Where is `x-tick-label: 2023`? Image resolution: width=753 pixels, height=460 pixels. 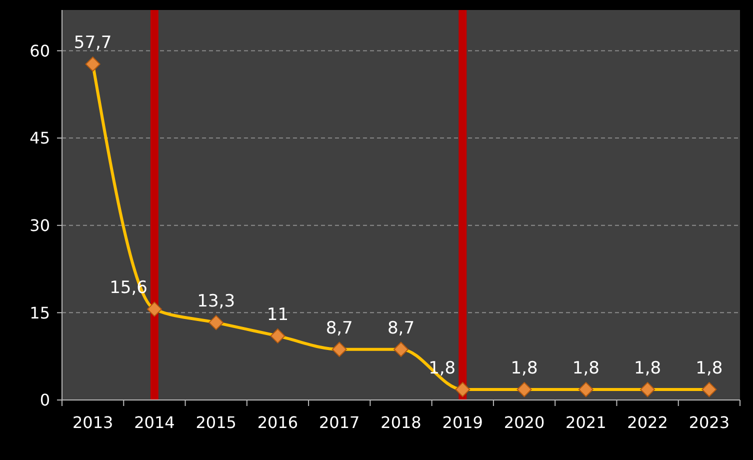
x-tick-label: 2023 is located at coordinates (709, 422).